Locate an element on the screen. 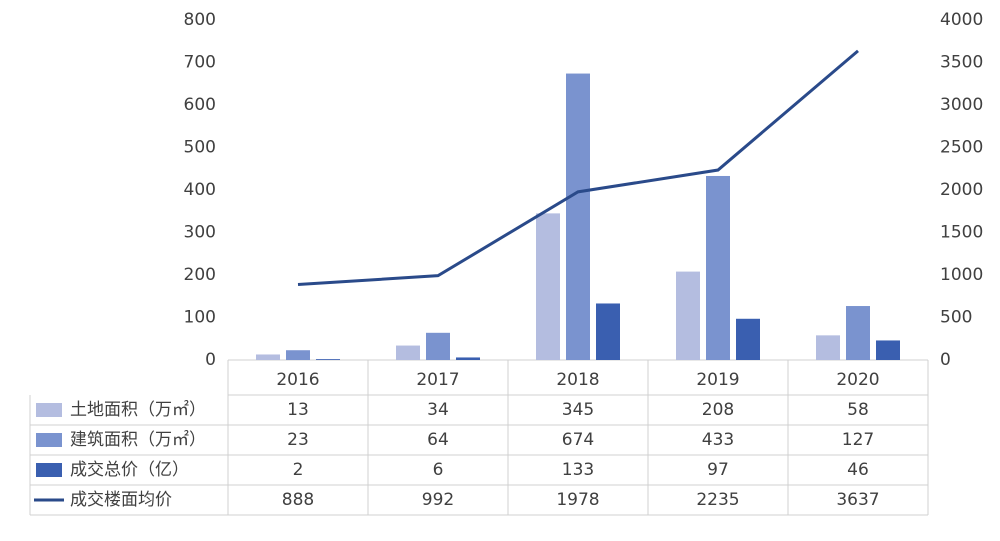 This screenshot has width=1000, height=541. y2-tick-label: 3500 is located at coordinates (961, 63).